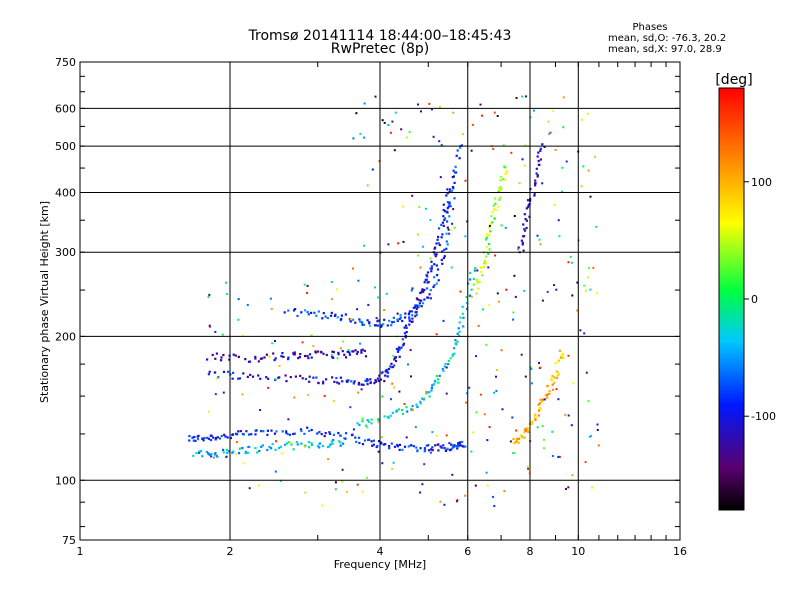 This screenshot has height=600, width=800. Describe the element at coordinates (69, 540) in the screenshot. I see `y-tick-label: 75` at that location.